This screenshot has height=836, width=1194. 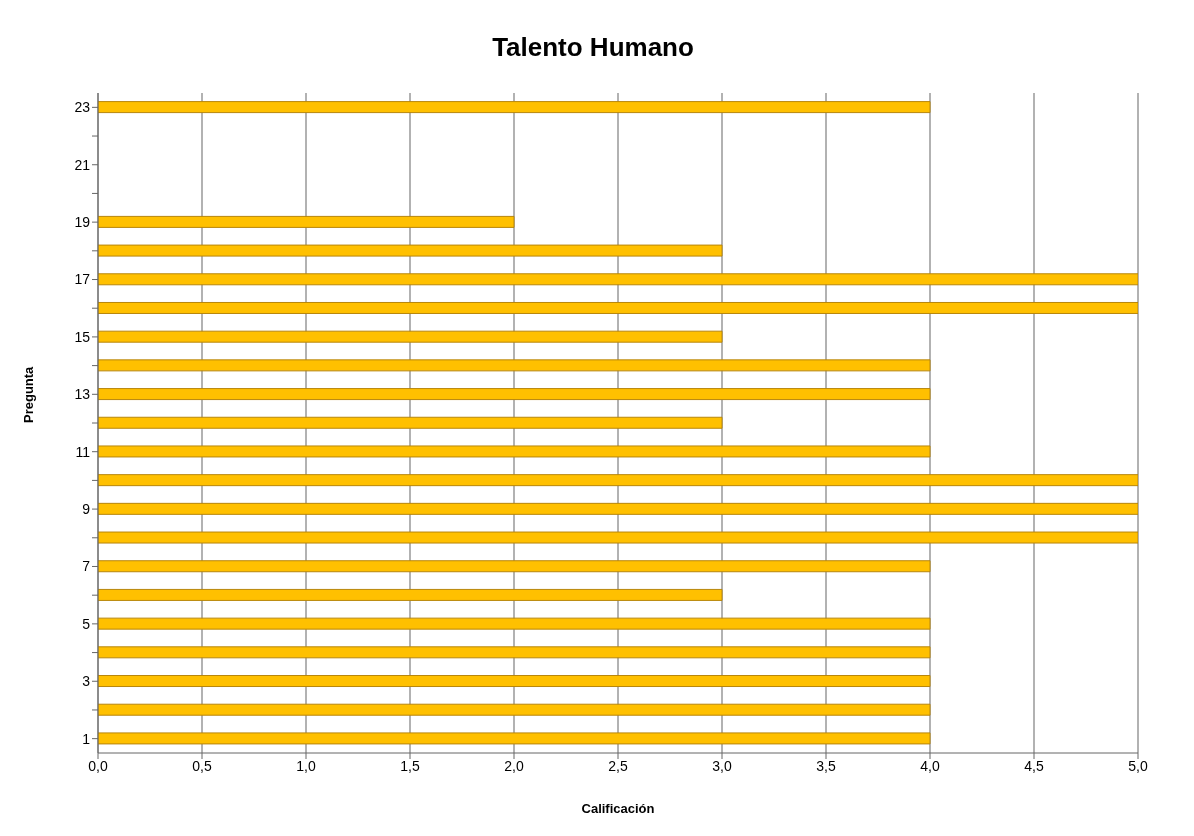 I want to click on x-tick-label: 0,5, so click(x=202, y=765).